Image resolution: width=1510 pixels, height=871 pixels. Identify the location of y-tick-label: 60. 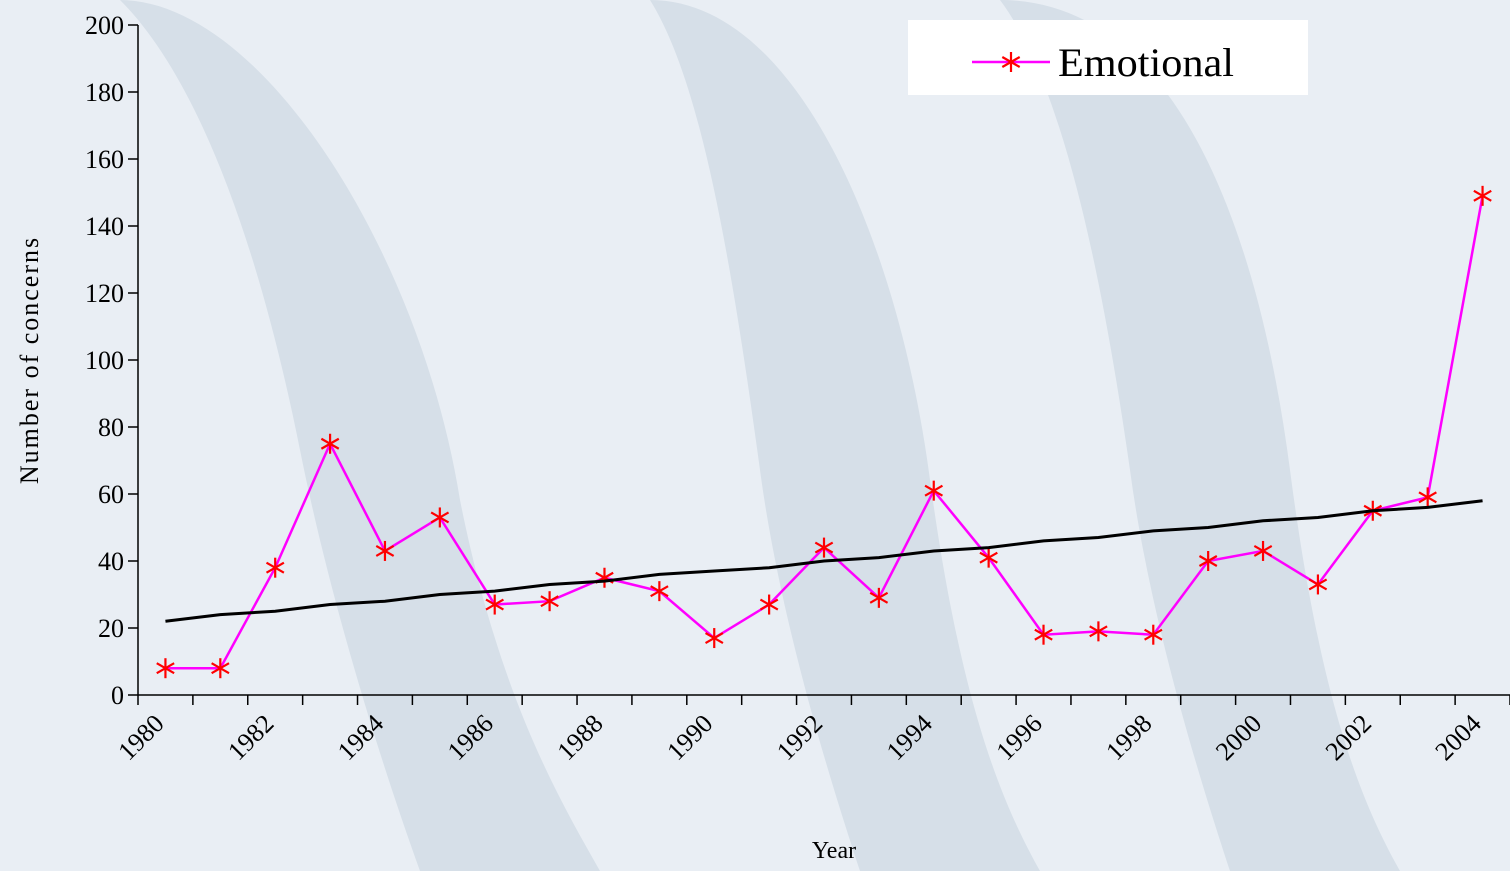
(111, 494).